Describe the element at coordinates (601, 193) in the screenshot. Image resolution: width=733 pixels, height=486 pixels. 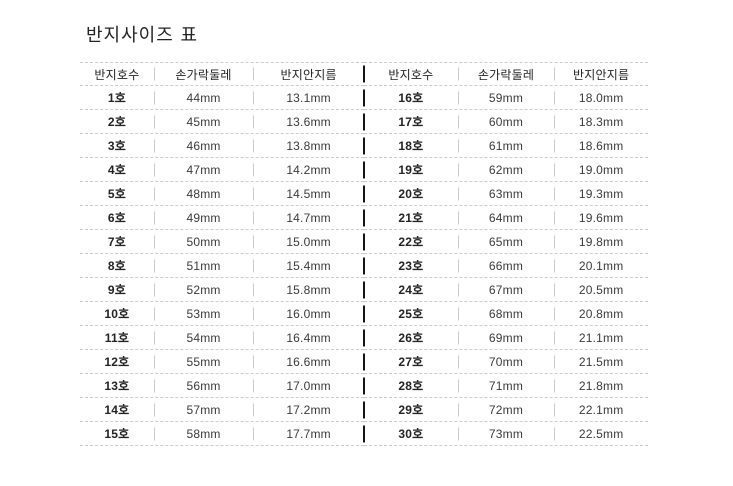
I see `diameter-cell: 19.3mm` at that location.